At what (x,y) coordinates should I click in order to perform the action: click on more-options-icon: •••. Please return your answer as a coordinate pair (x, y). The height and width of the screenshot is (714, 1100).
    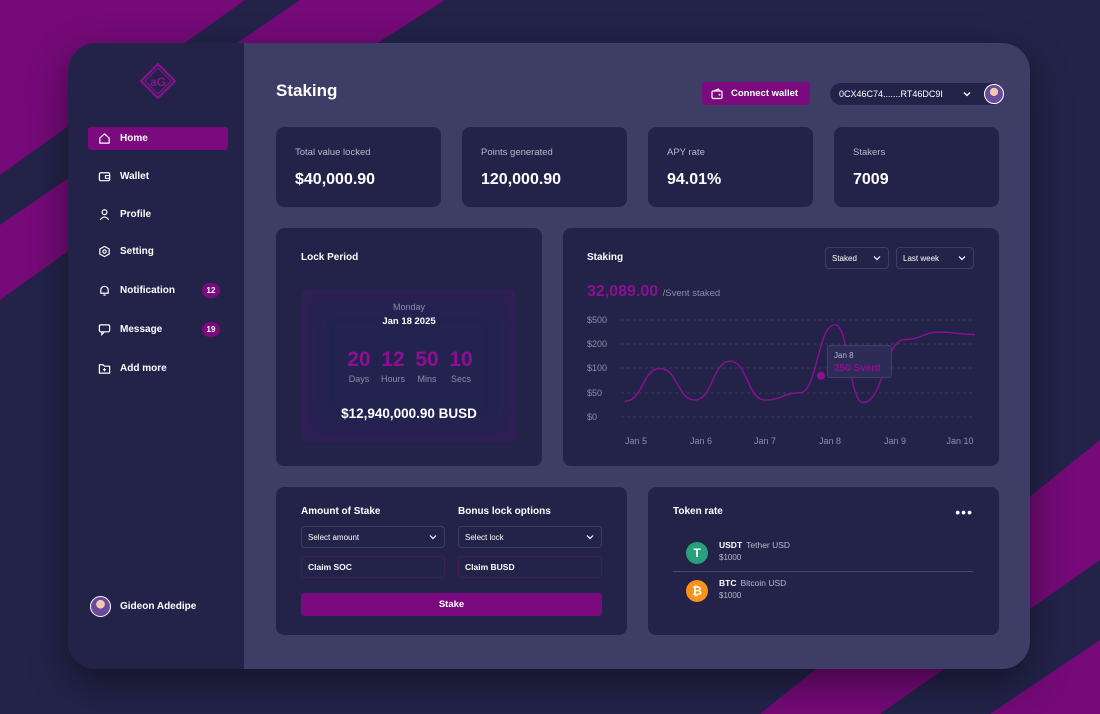
    Looking at the image, I should click on (964, 512).